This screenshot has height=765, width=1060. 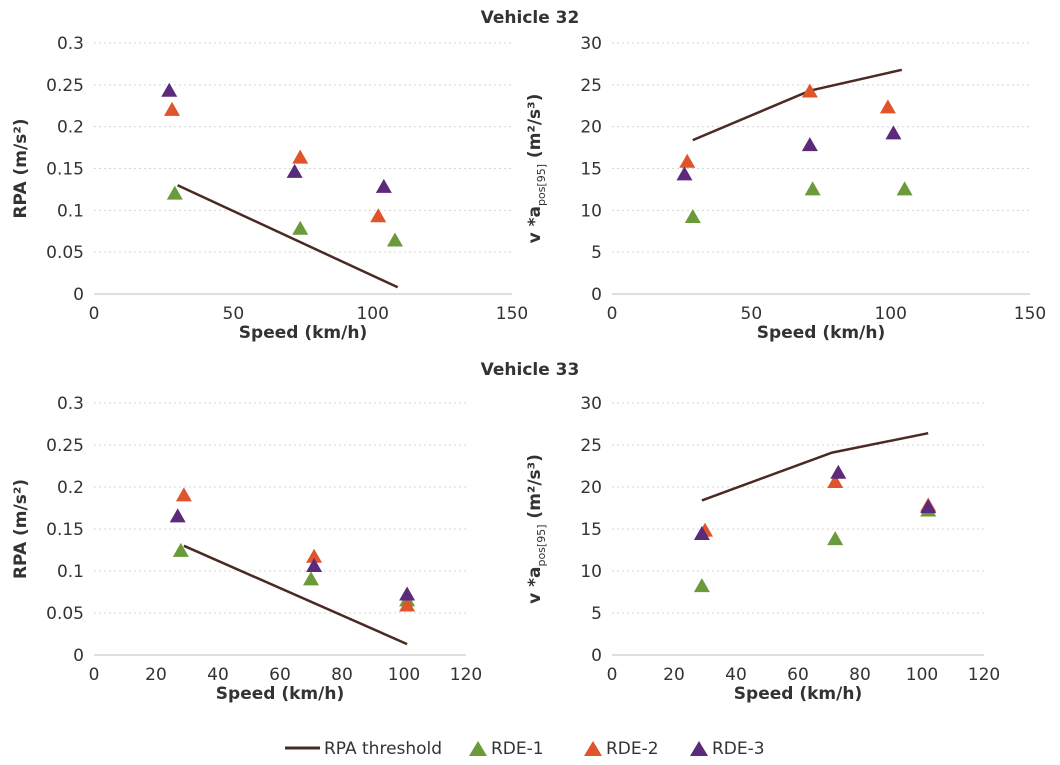 I want to click on legend-rde2-marker, so click(x=593, y=748).